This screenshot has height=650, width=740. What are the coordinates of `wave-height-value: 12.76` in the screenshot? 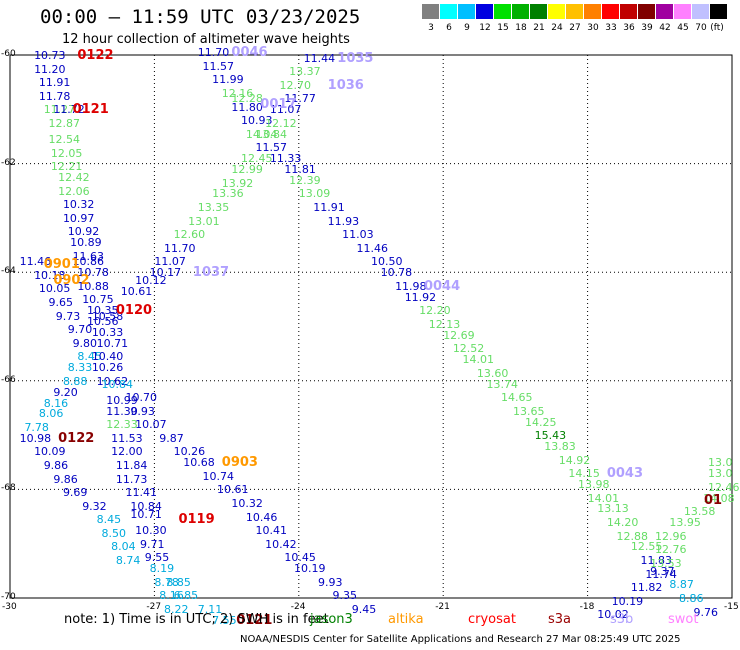 It's located at (670, 550).